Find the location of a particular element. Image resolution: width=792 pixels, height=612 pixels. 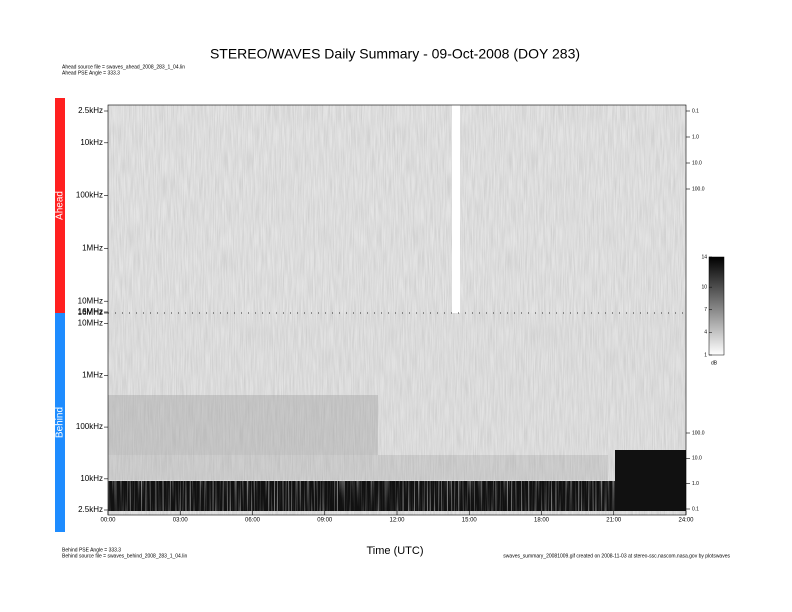

x-tick-label: 06:00 is located at coordinates (253, 521).